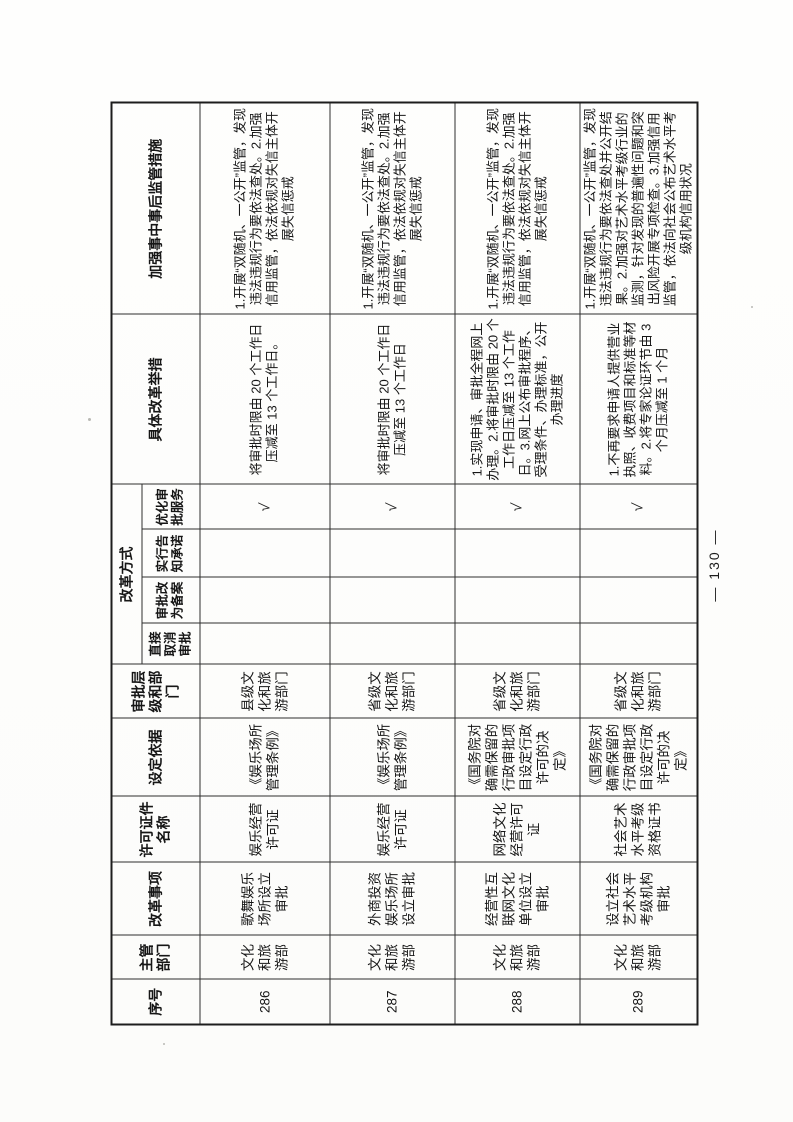 The image size is (793, 1122). What do you see at coordinates (264, 1002) in the screenshot?
I see `cell-serial: 286` at bounding box center [264, 1002].